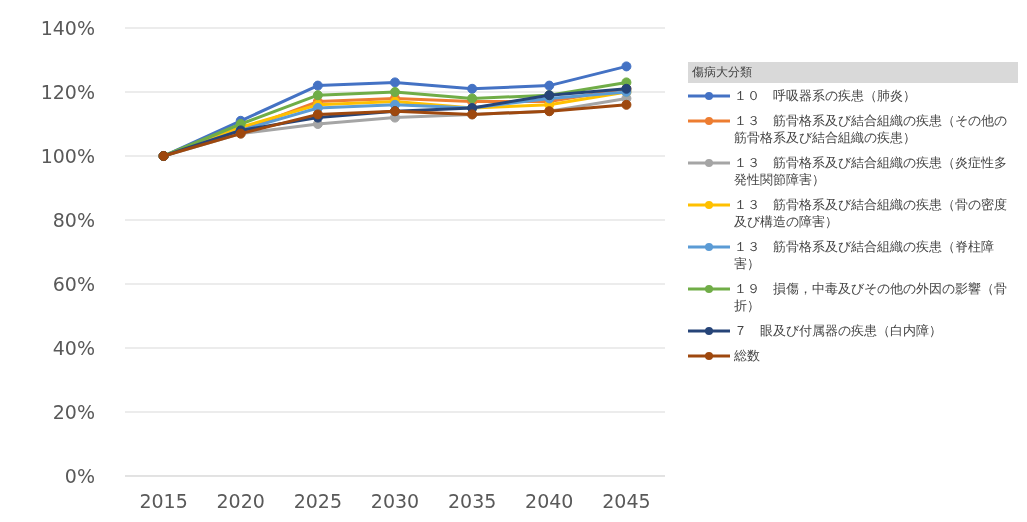 This screenshot has width=1027, height=522. Describe the element at coordinates (318, 501) in the screenshot. I see `x-tick-label: 2025` at that location.